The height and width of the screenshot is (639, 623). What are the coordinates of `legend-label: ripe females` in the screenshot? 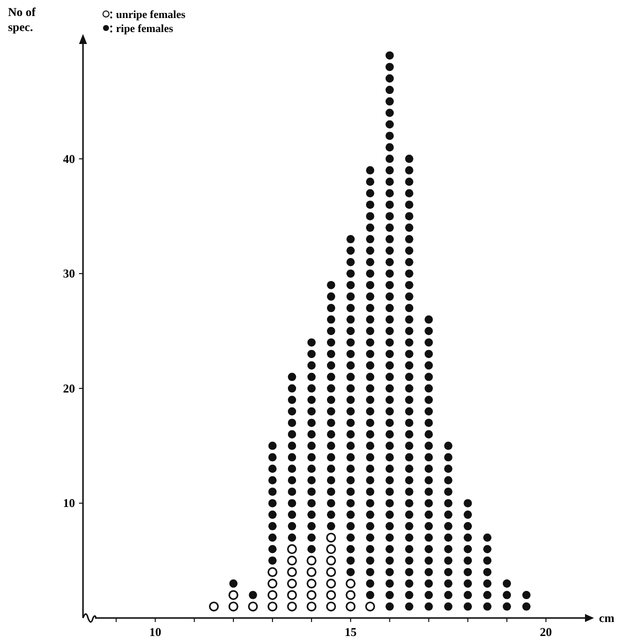 It's located at (145, 29).